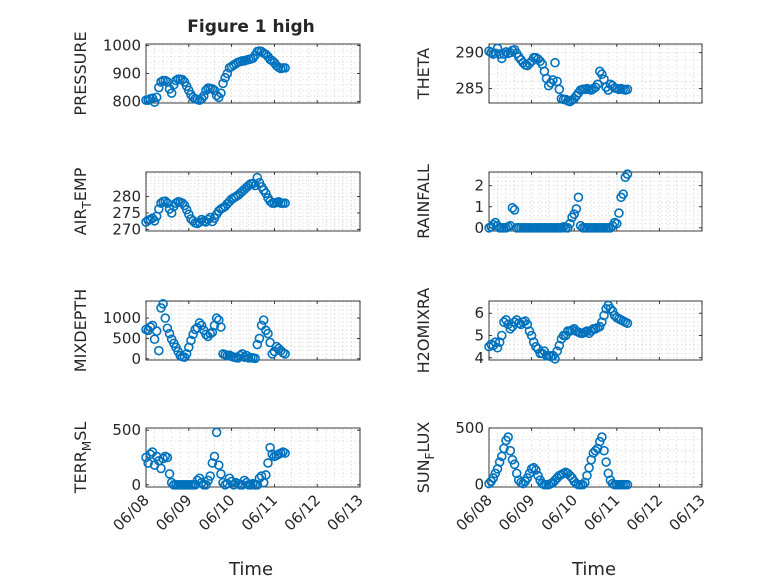 This screenshot has width=778, height=583. I want to click on y-axis-label: MIXDEPTH, so click(80, 330).